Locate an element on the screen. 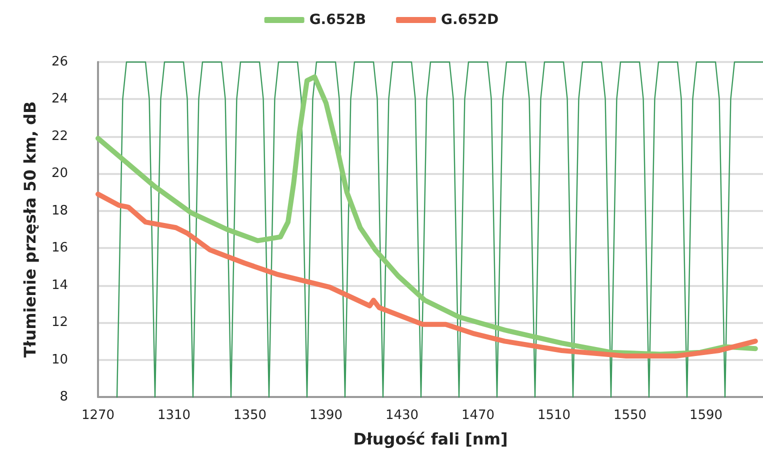 This screenshot has width=763, height=465. x-axis-title: Długość fali [nm] is located at coordinates (430, 439).